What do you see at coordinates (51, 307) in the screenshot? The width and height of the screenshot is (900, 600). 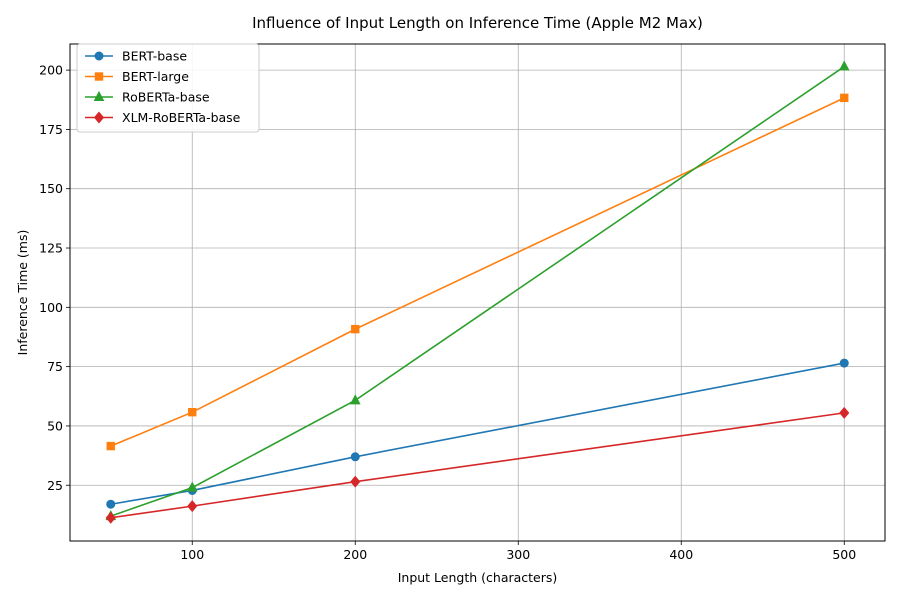 I see `y-tick-label: 100` at bounding box center [51, 307].